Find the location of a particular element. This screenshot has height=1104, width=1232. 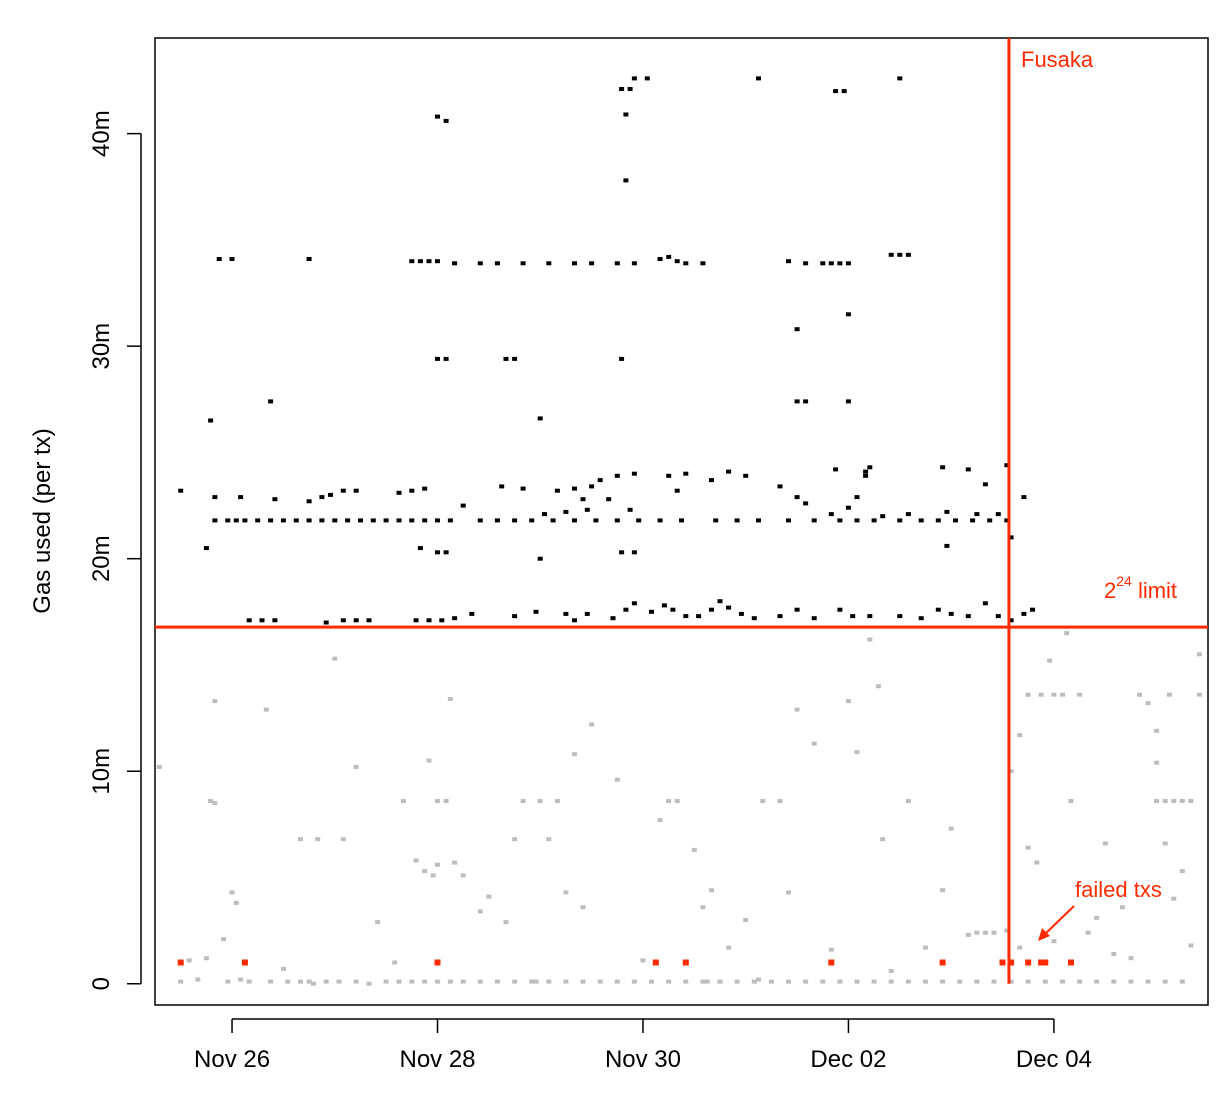

failed-txs-label: failed txs is located at coordinates (1118, 889).